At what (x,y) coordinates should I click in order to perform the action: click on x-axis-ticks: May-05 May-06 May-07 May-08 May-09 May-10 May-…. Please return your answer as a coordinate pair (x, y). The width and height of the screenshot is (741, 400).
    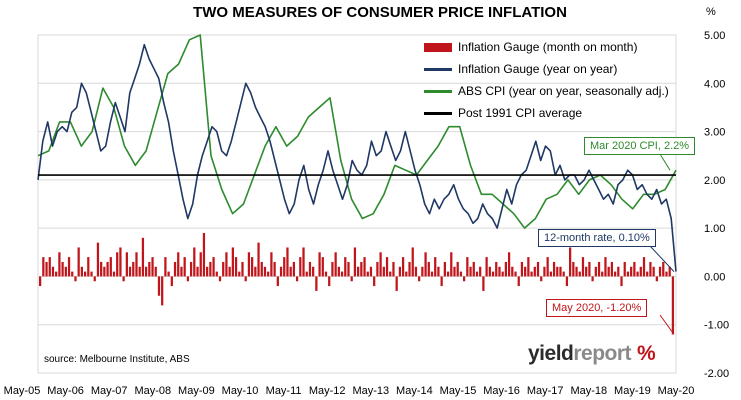
    Looking at the image, I should click on (349, 391).